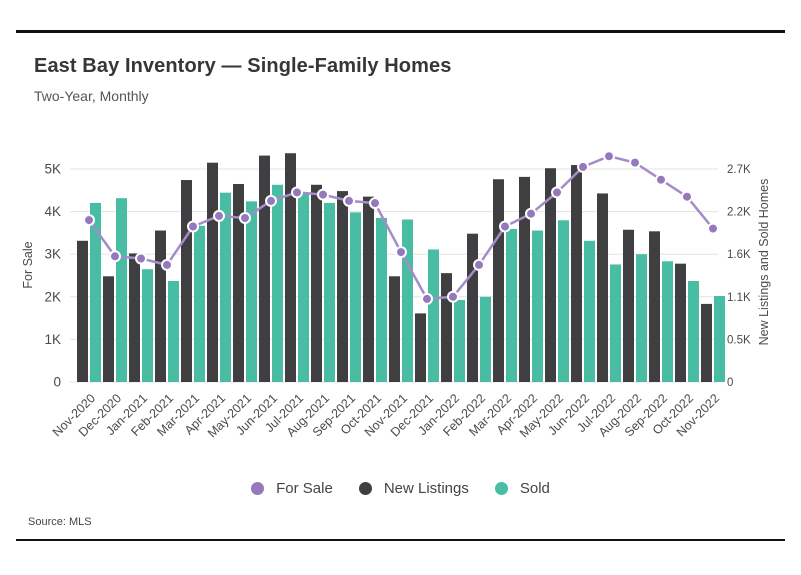  Describe the element at coordinates (147, 325) in the screenshot. I see `sold-bar-Jan-2021` at that location.